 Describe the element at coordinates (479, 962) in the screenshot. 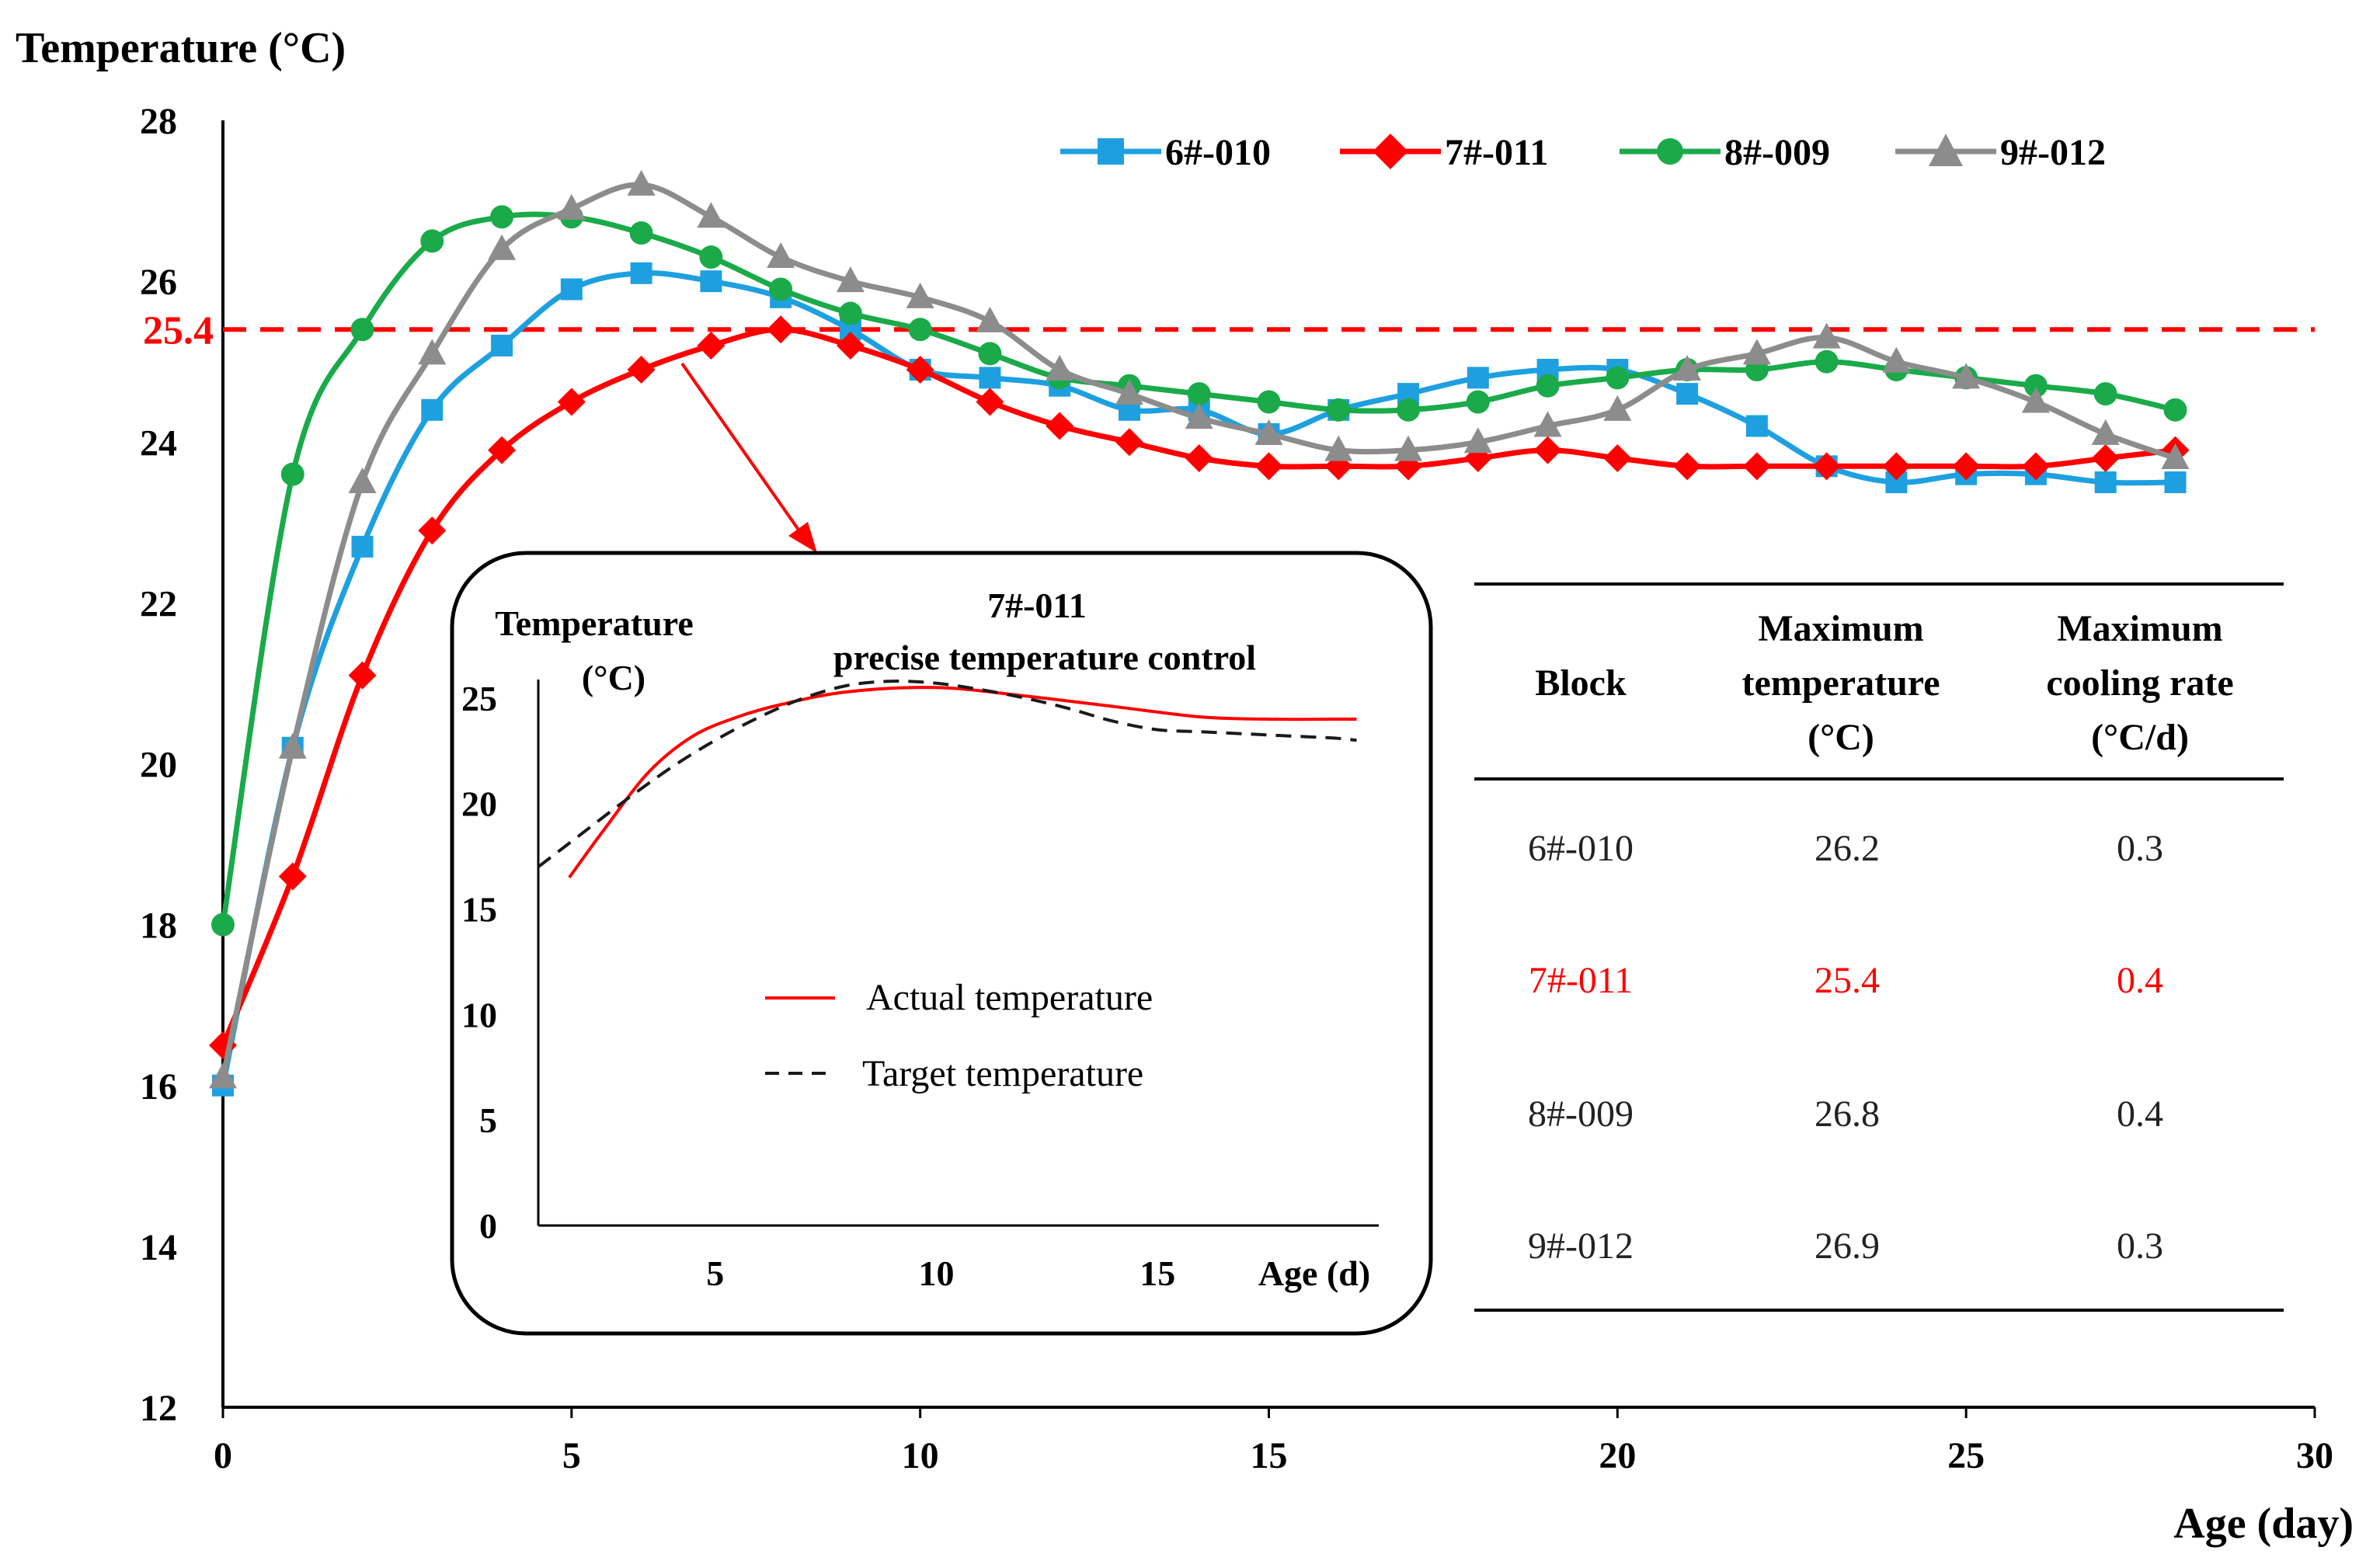

I see `inset-y-ticks: 0 5 10 15 20 25` at that location.